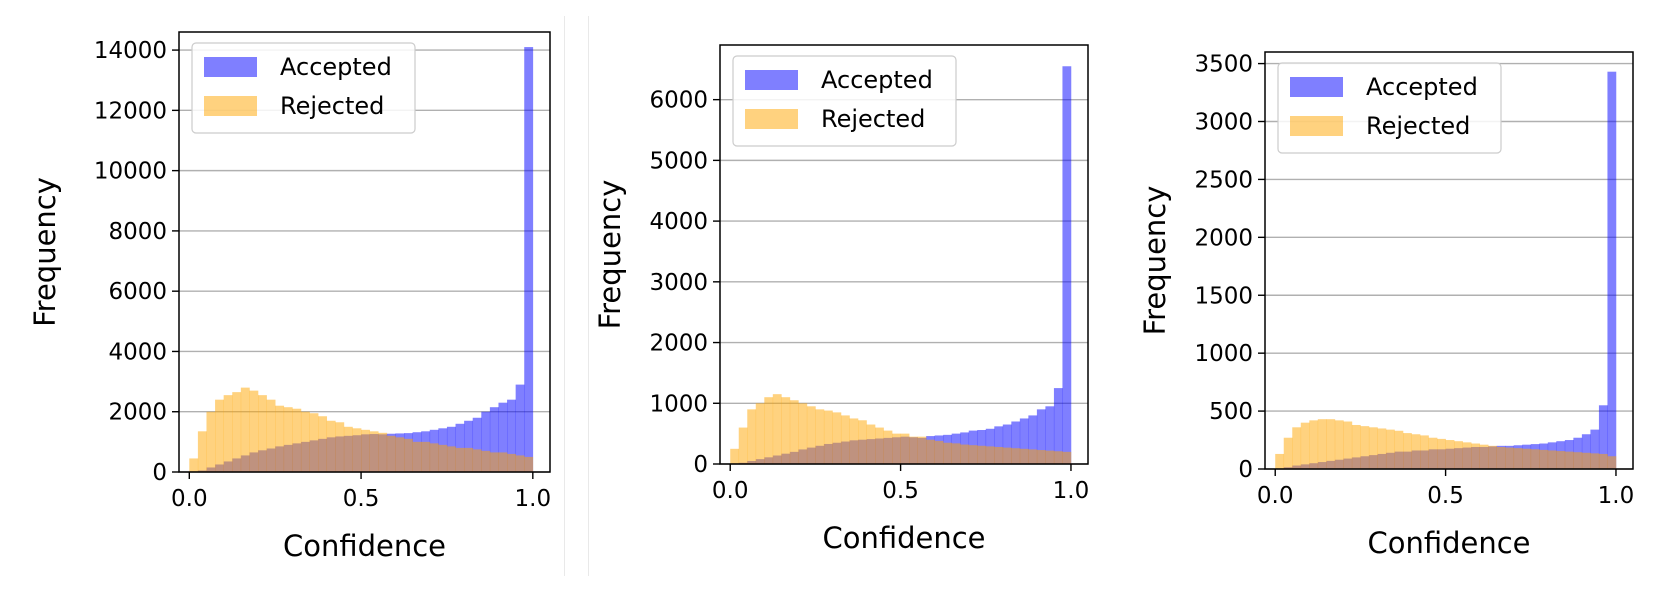  I want to click on y-tick-label: 5000, so click(678, 161).